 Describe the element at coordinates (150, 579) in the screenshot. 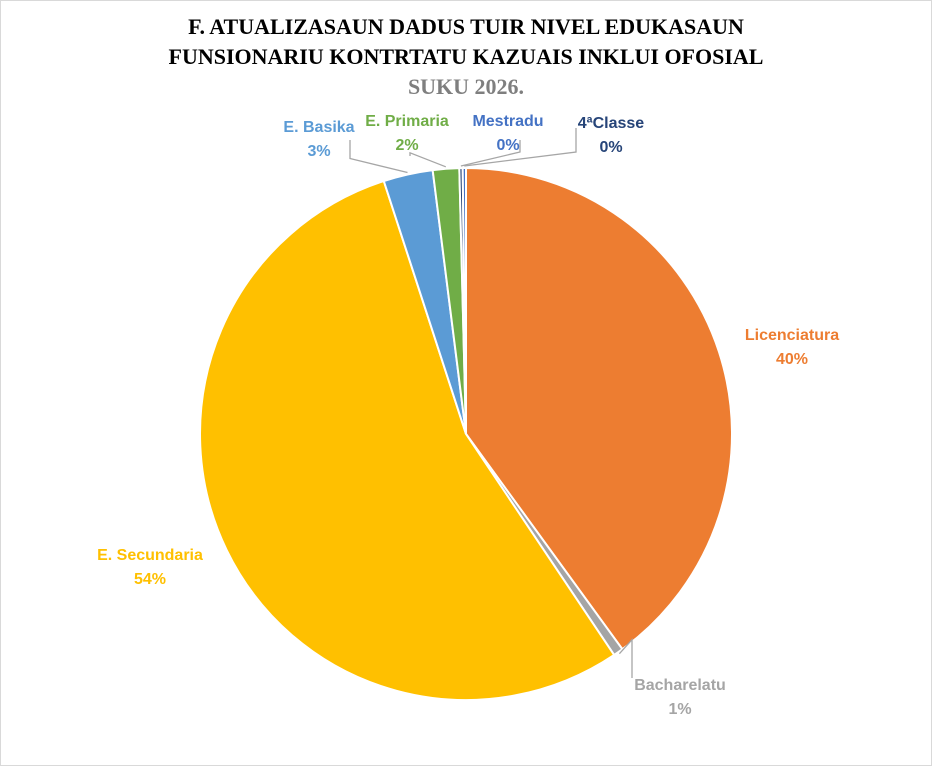

I see `data-label-value-e-secundaria: 54%` at that location.